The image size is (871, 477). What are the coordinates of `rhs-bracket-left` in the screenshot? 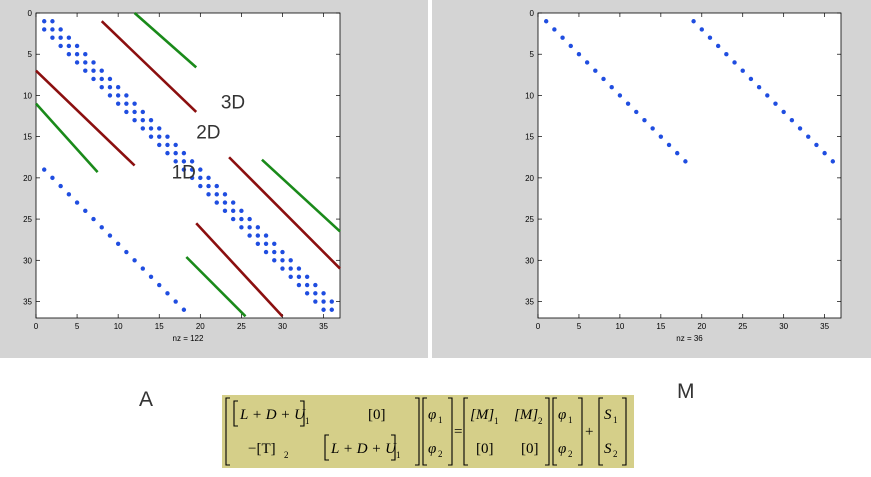 It's located at (465, 431).